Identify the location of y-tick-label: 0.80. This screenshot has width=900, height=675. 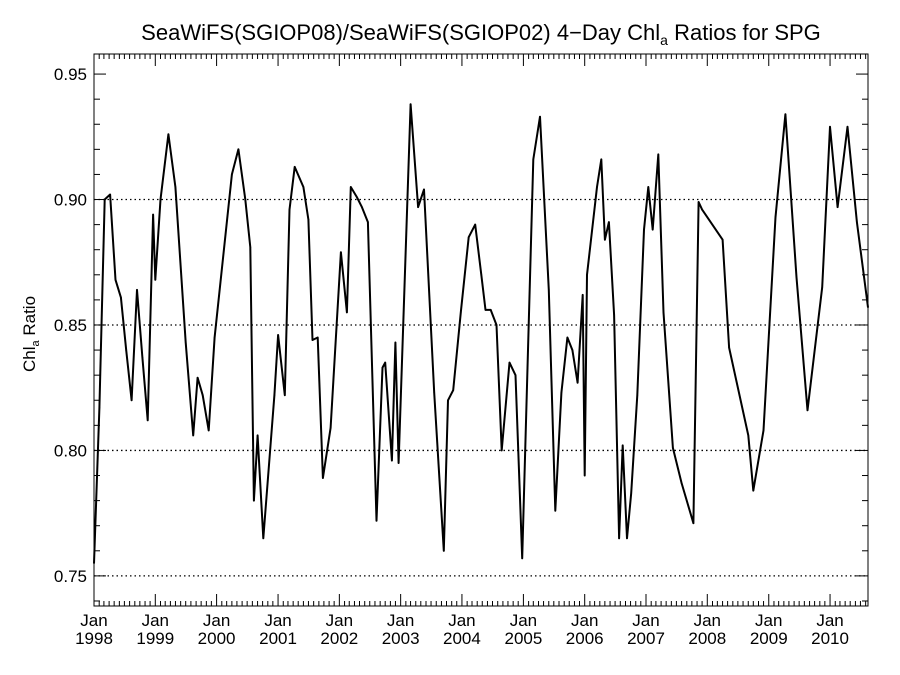
(70, 450).